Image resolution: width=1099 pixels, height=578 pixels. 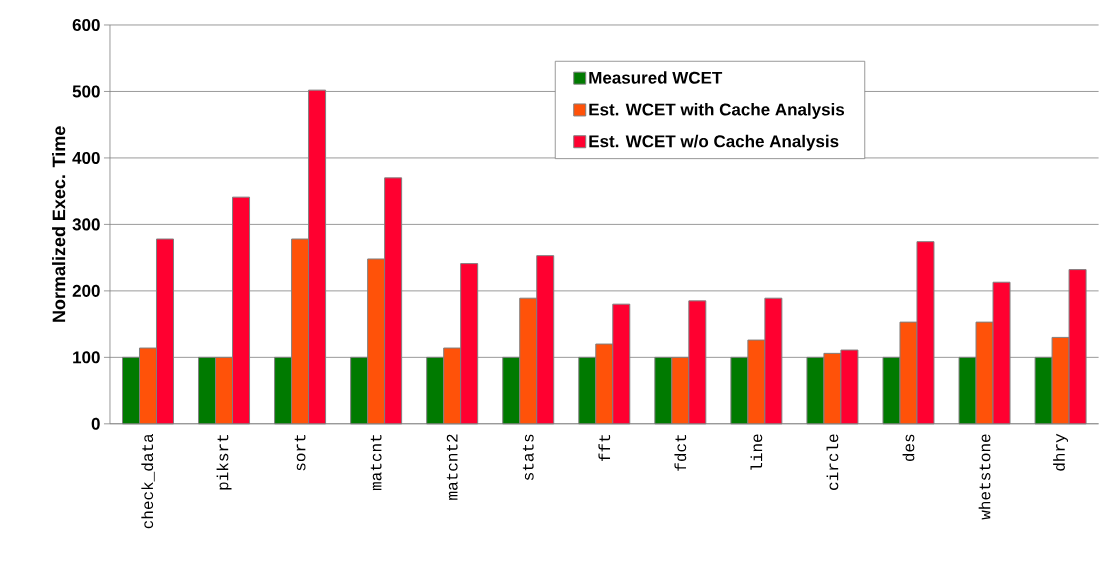 What do you see at coordinates (832, 462) in the screenshot?
I see `x-tick-label: circle` at bounding box center [832, 462].